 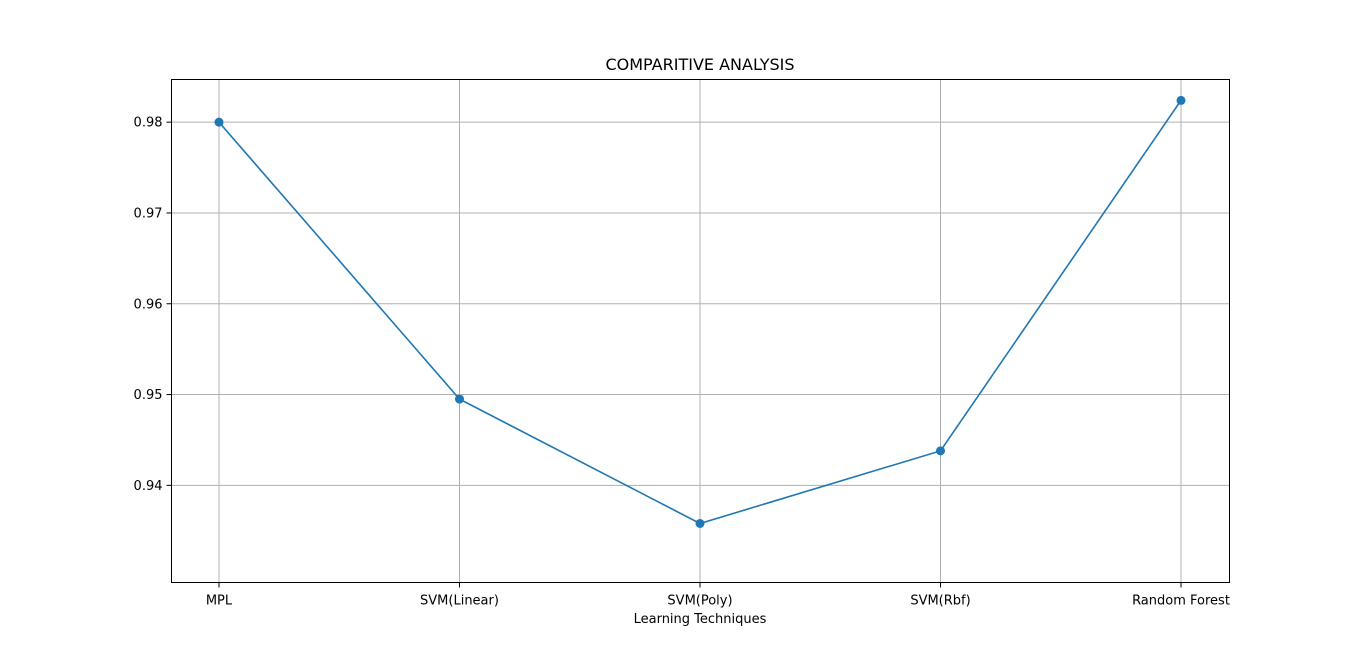 I want to click on x-tick-label: MPL, so click(x=219, y=601).